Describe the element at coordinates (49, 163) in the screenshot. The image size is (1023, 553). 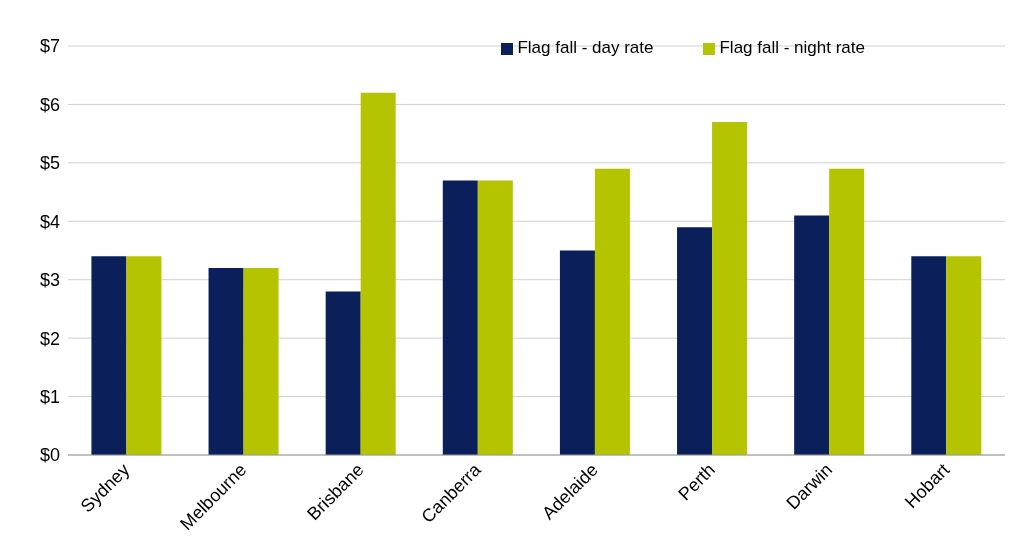
I see `y-tick-label: $5` at that location.